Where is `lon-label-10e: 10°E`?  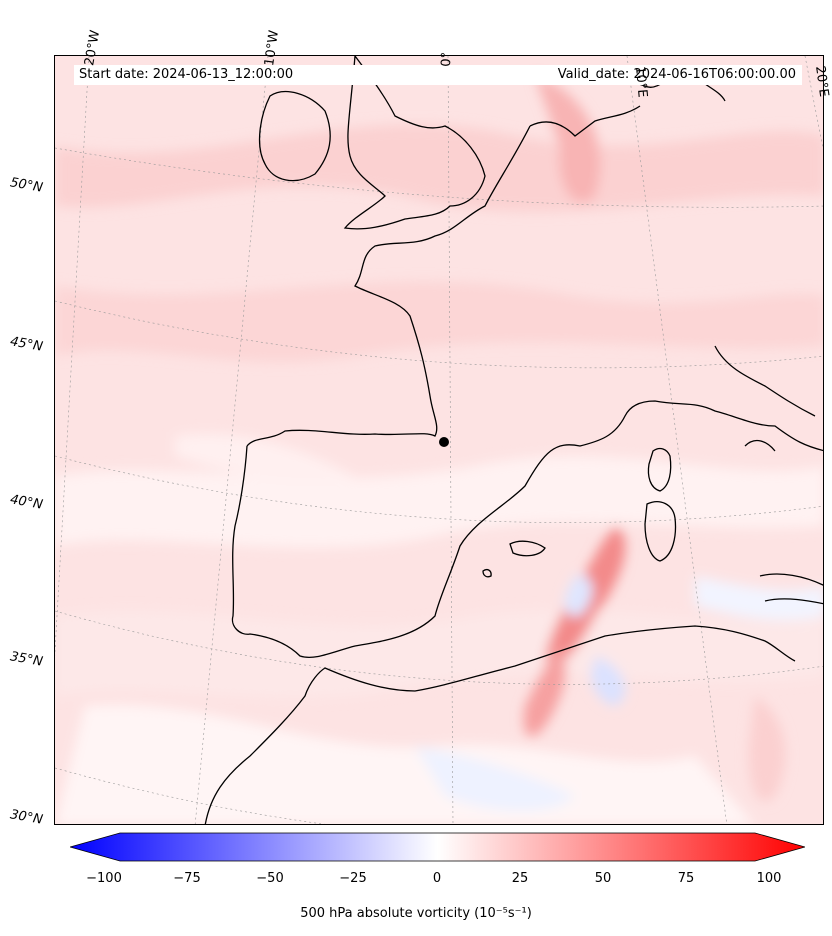 lon-label-10e: 10°E is located at coordinates (641, 82).